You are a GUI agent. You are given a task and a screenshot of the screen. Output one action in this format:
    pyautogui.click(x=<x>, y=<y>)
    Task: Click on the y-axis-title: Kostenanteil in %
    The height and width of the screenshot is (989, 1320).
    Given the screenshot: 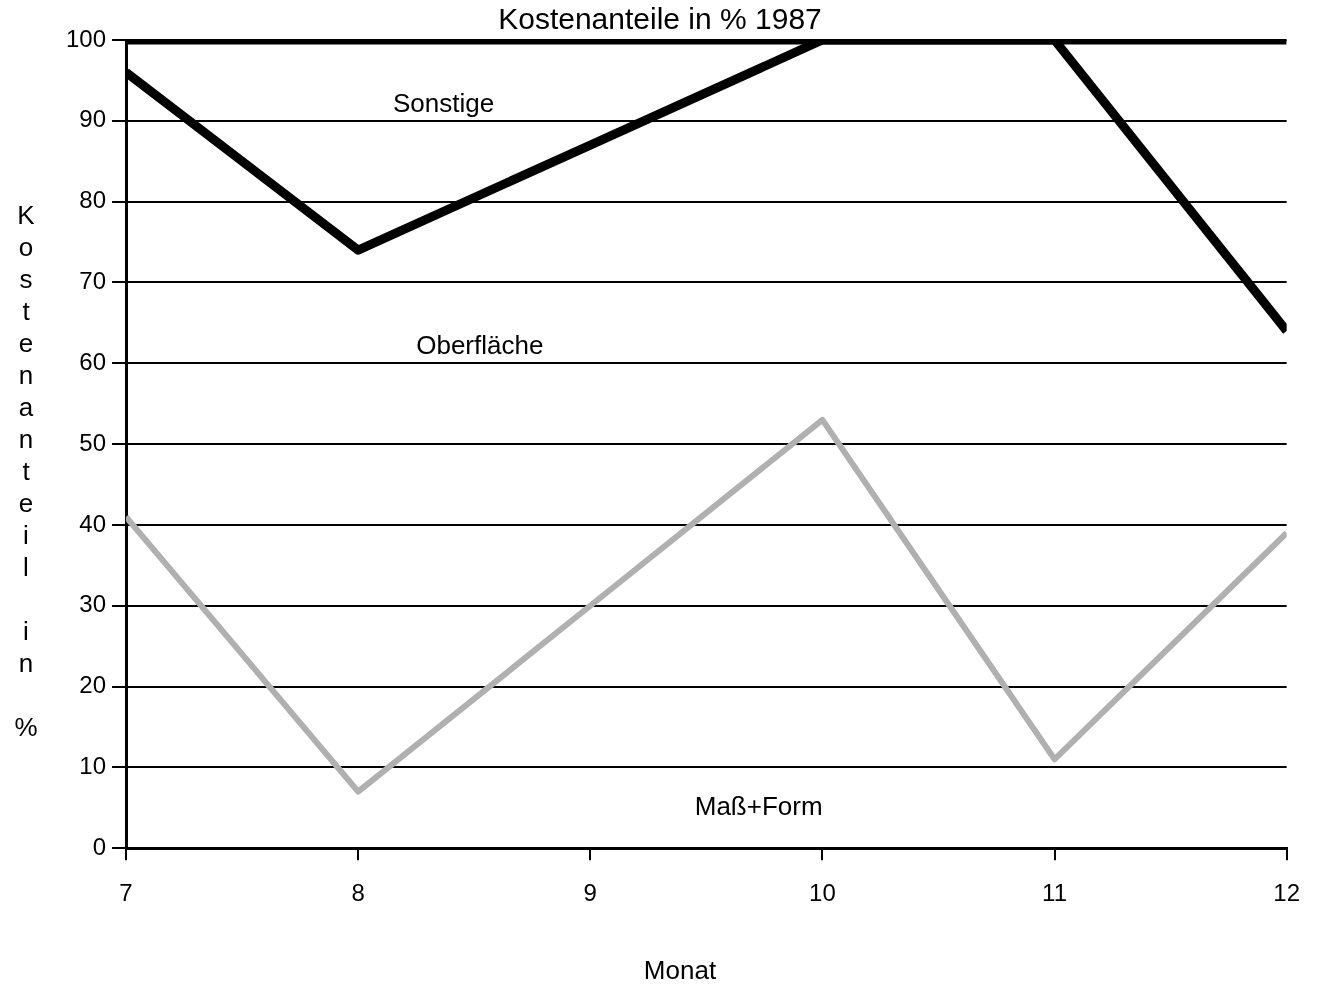 What is the action you would take?
    pyautogui.click(x=25, y=472)
    